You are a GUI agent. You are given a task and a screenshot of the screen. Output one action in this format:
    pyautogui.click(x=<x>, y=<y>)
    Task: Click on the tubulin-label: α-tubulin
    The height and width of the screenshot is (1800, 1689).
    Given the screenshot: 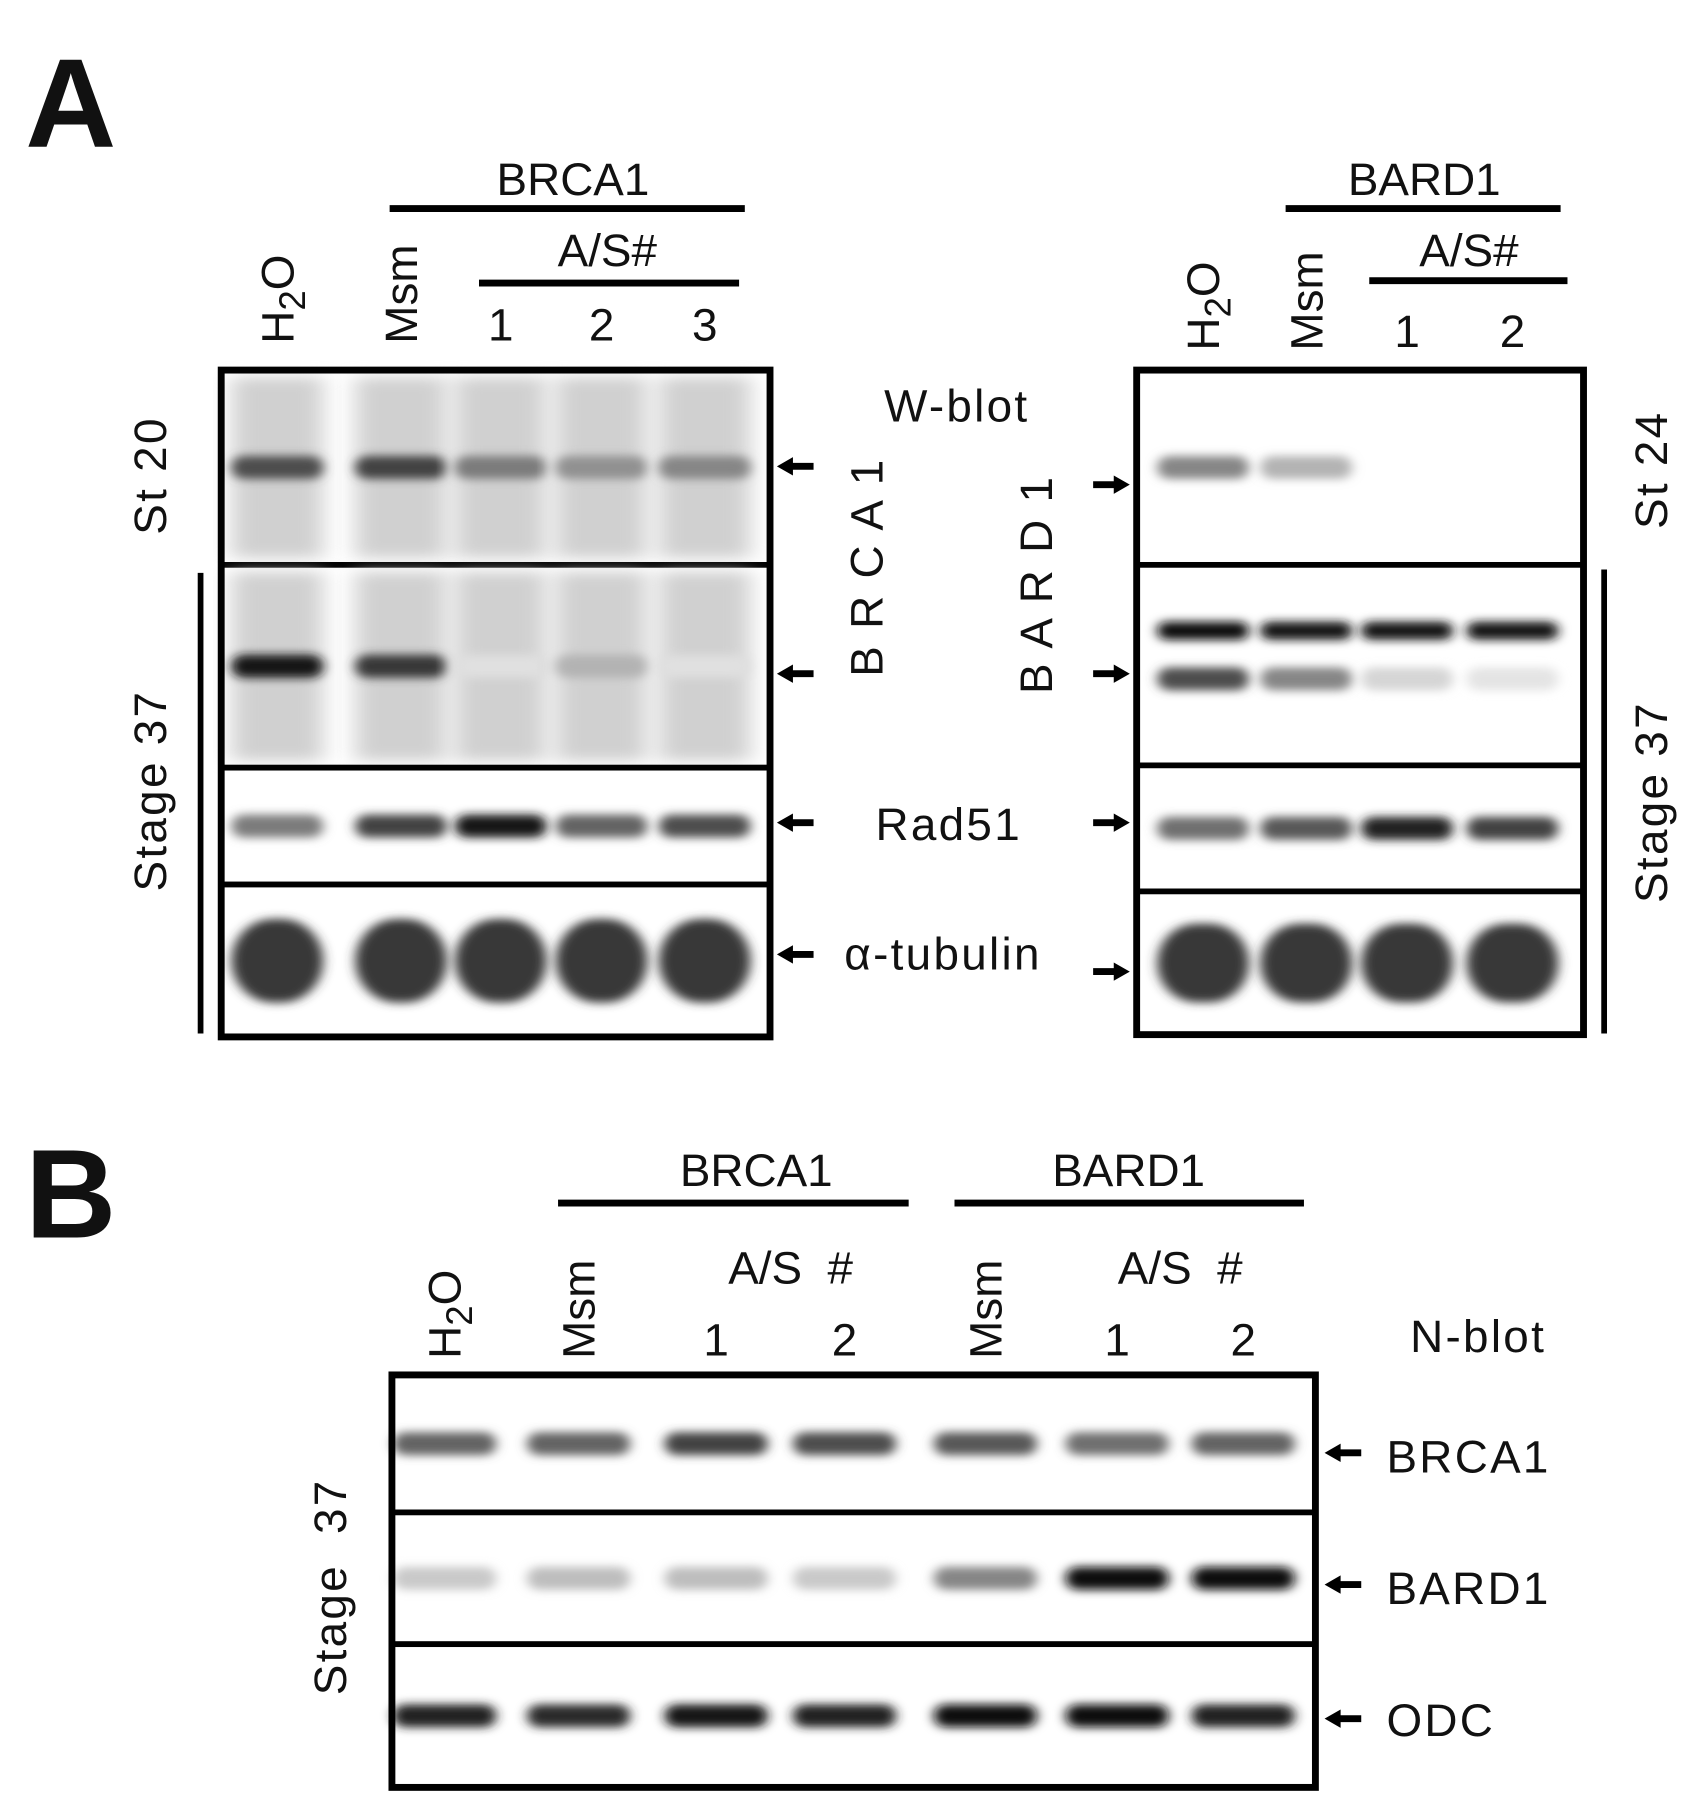 What is the action you would take?
    pyautogui.click(x=942, y=953)
    